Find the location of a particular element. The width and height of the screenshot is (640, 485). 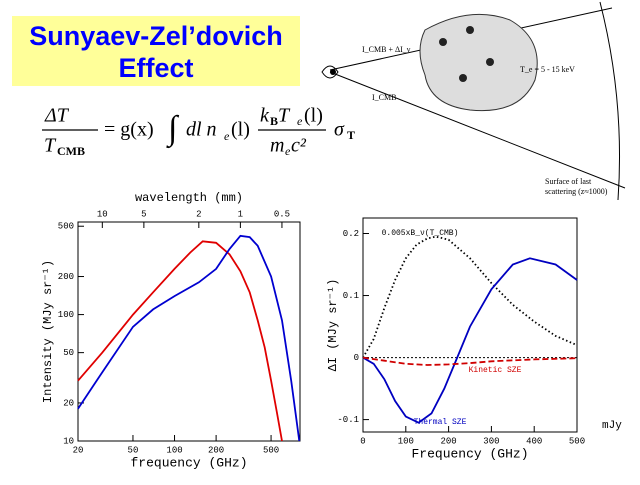

cluster is located at coordinates (478, 62).